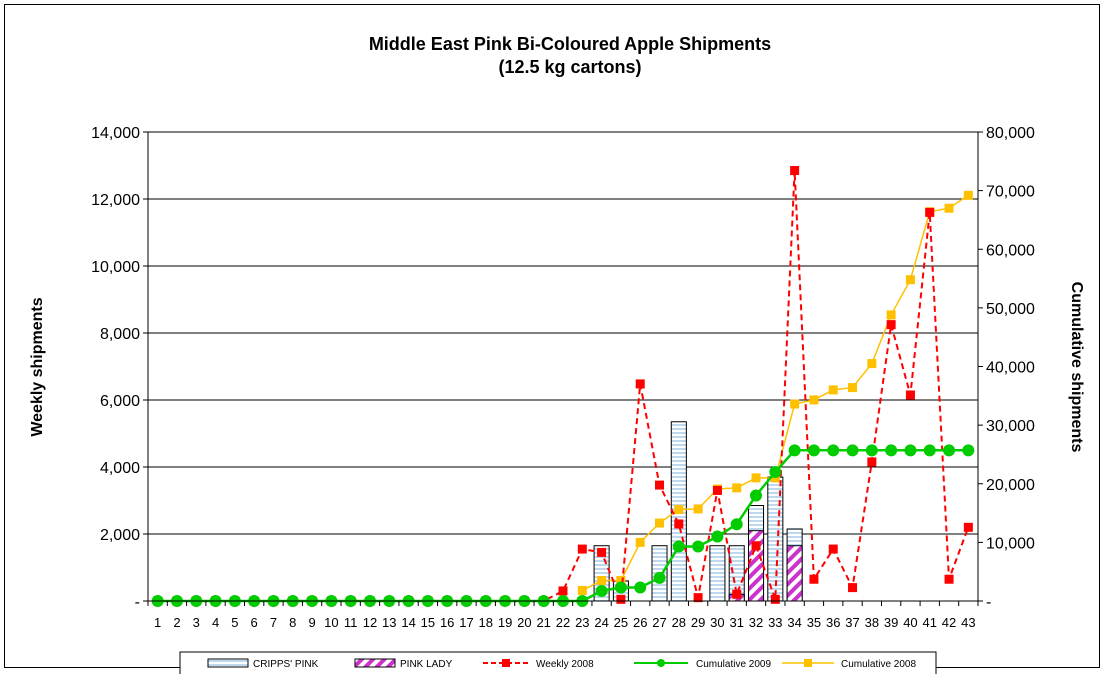 The image size is (1104, 674). What do you see at coordinates (273, 622) in the screenshot?
I see `x-tick-label: 7` at bounding box center [273, 622].